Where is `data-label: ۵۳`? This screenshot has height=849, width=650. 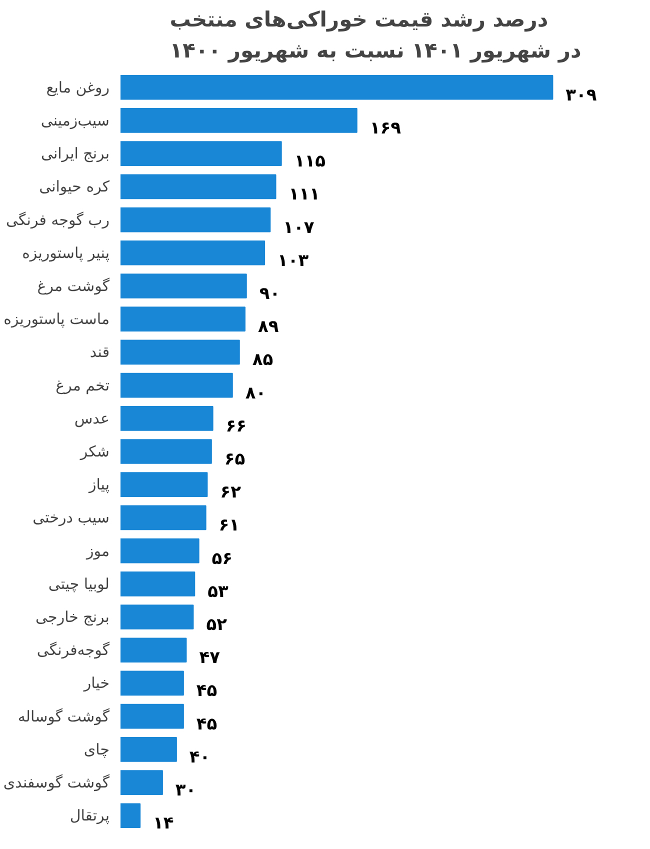
data-label: ۵۳ is located at coordinates (218, 592).